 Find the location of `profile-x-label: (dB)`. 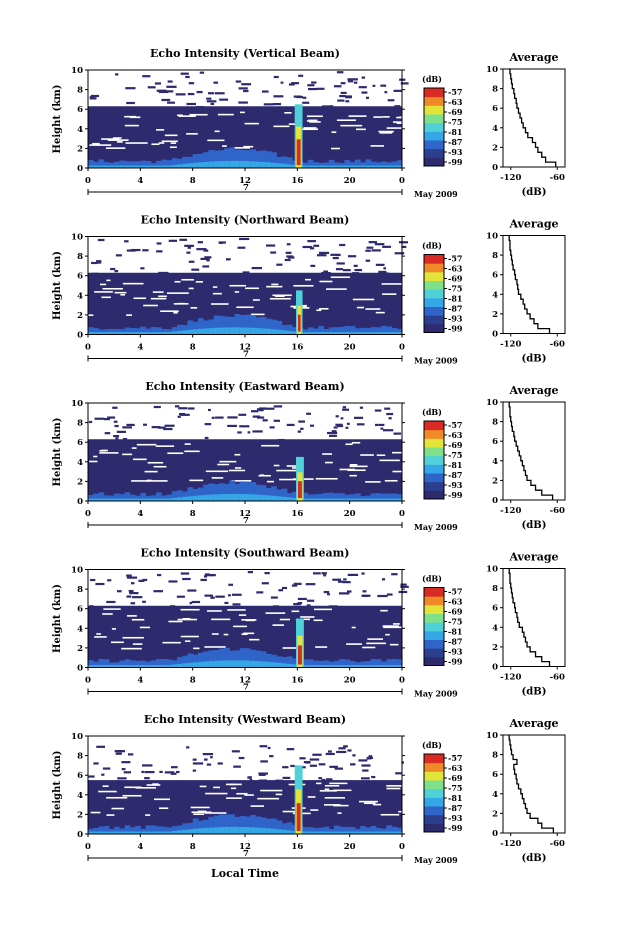

profile-x-label: (dB) is located at coordinates (534, 192).